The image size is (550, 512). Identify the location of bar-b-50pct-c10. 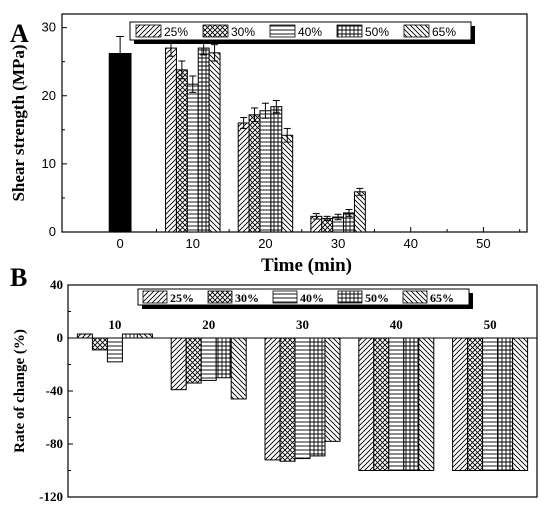
(129, 336).